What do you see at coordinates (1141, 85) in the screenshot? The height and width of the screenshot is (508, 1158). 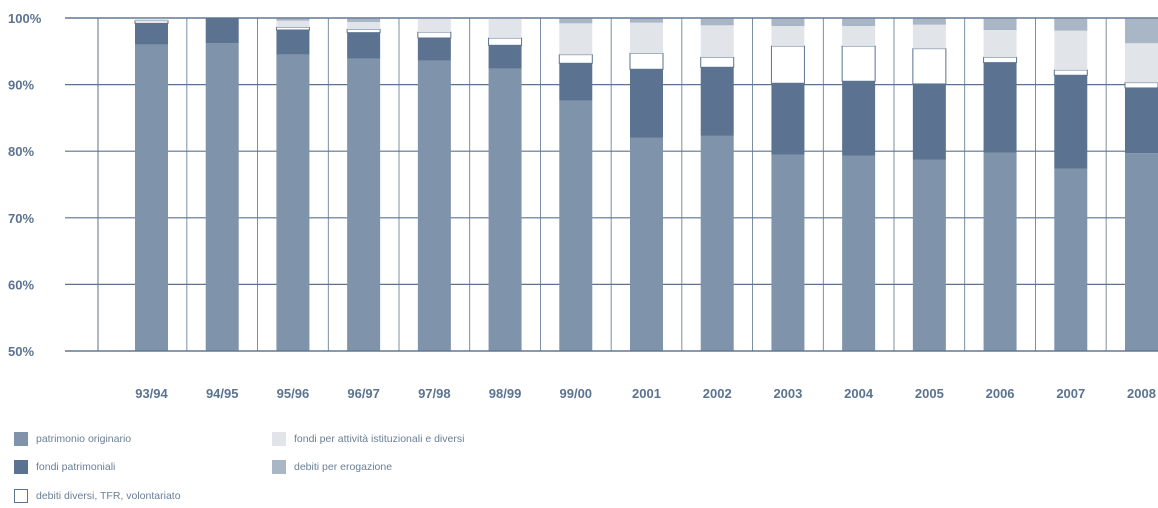 I see `bar-segment-2008-s2` at bounding box center [1141, 85].